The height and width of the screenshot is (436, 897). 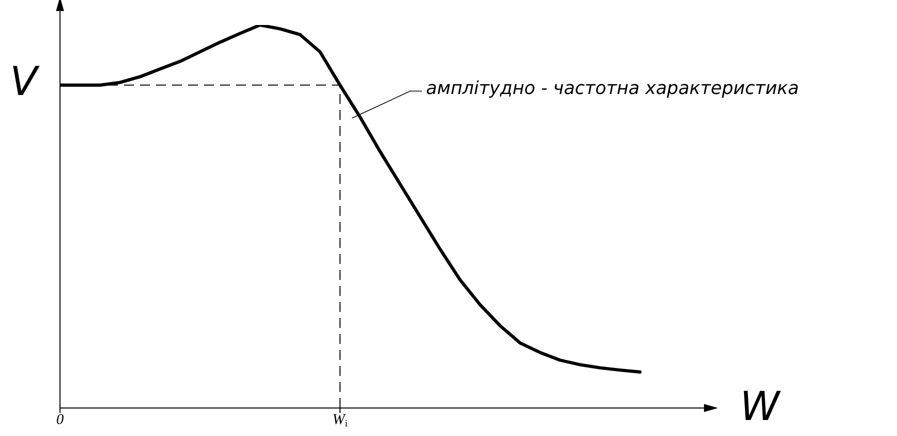 What do you see at coordinates (760, 407) in the screenshot?
I see `x-axis-title: W` at bounding box center [760, 407].